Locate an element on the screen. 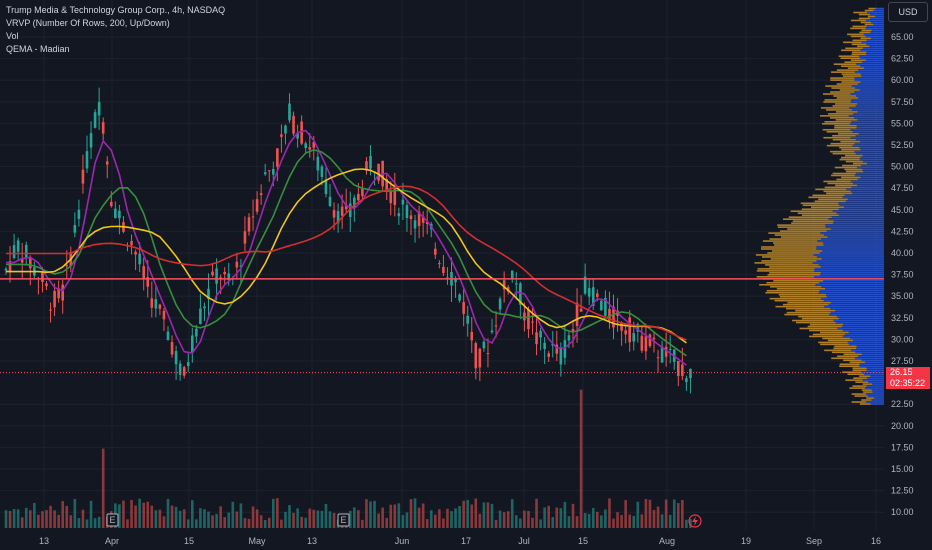 The width and height of the screenshot is (932, 550). volume-indicator-label: Vol is located at coordinates (12, 36).